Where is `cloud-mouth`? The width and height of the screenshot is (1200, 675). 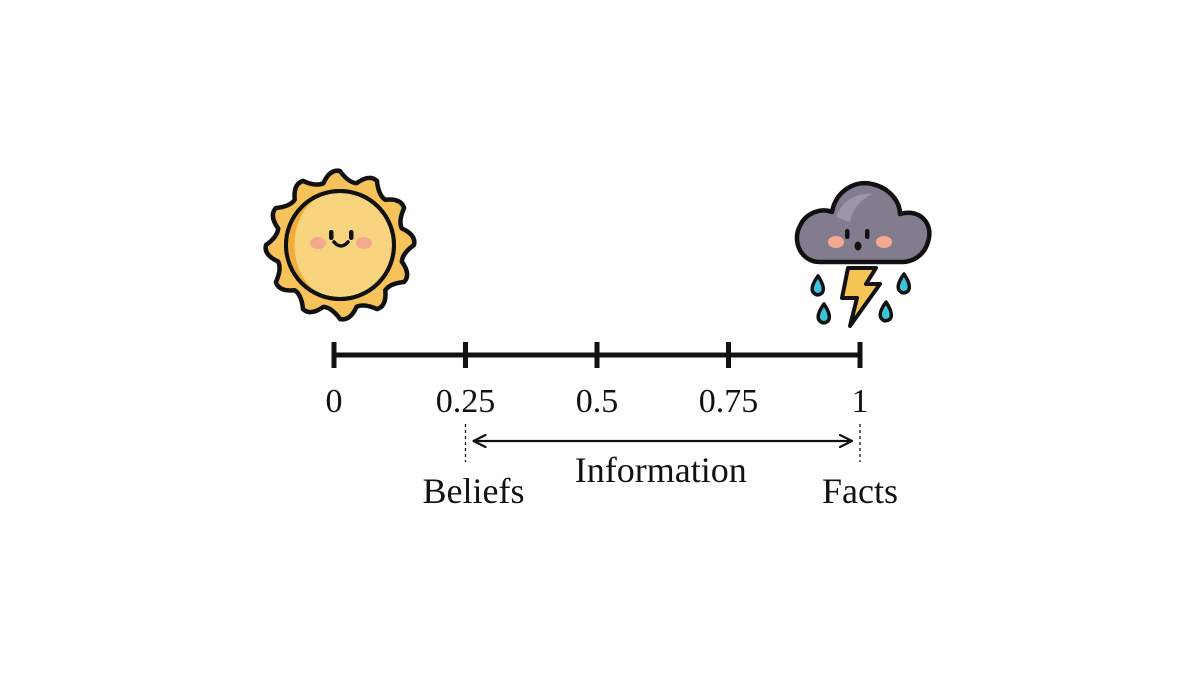
cloud-mouth is located at coordinates (858, 246).